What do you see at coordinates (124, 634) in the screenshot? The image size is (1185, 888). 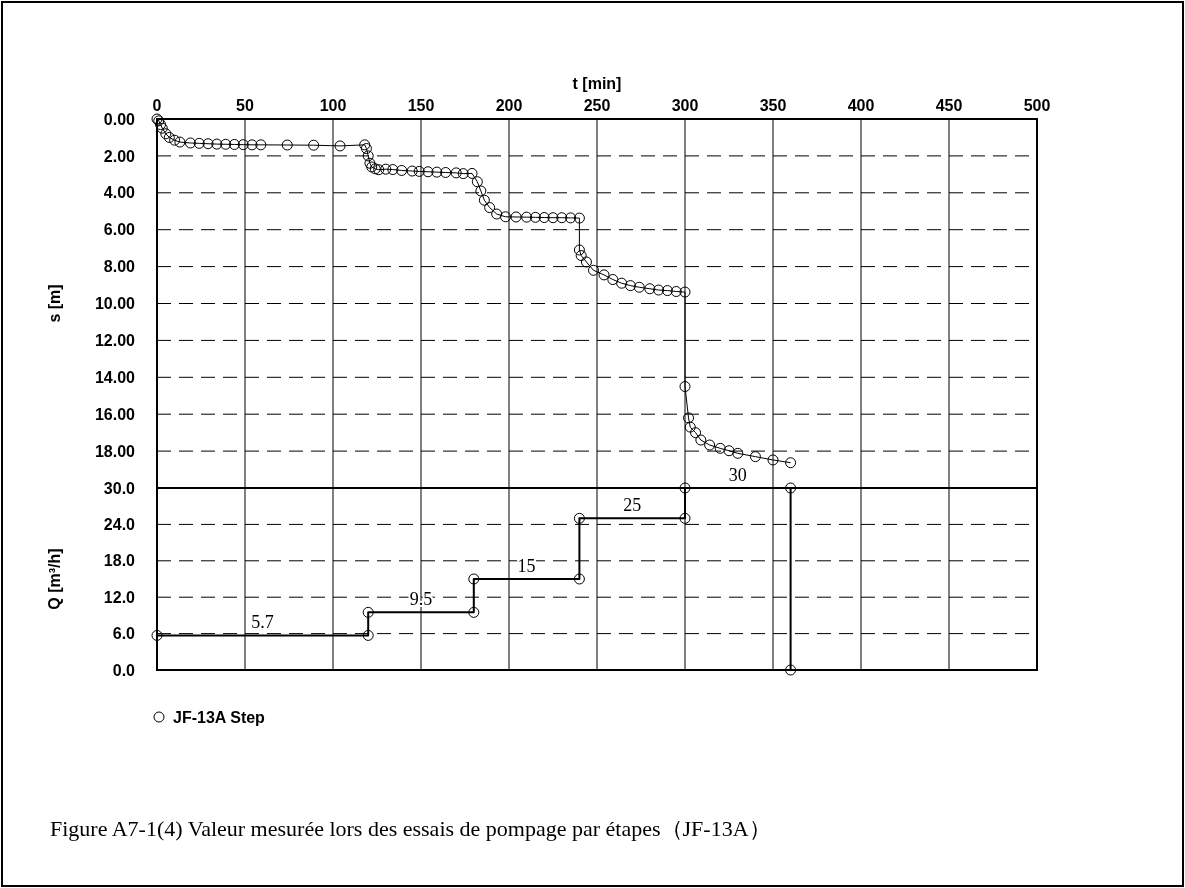 I see `y-tick-label: 6.0` at bounding box center [124, 634].